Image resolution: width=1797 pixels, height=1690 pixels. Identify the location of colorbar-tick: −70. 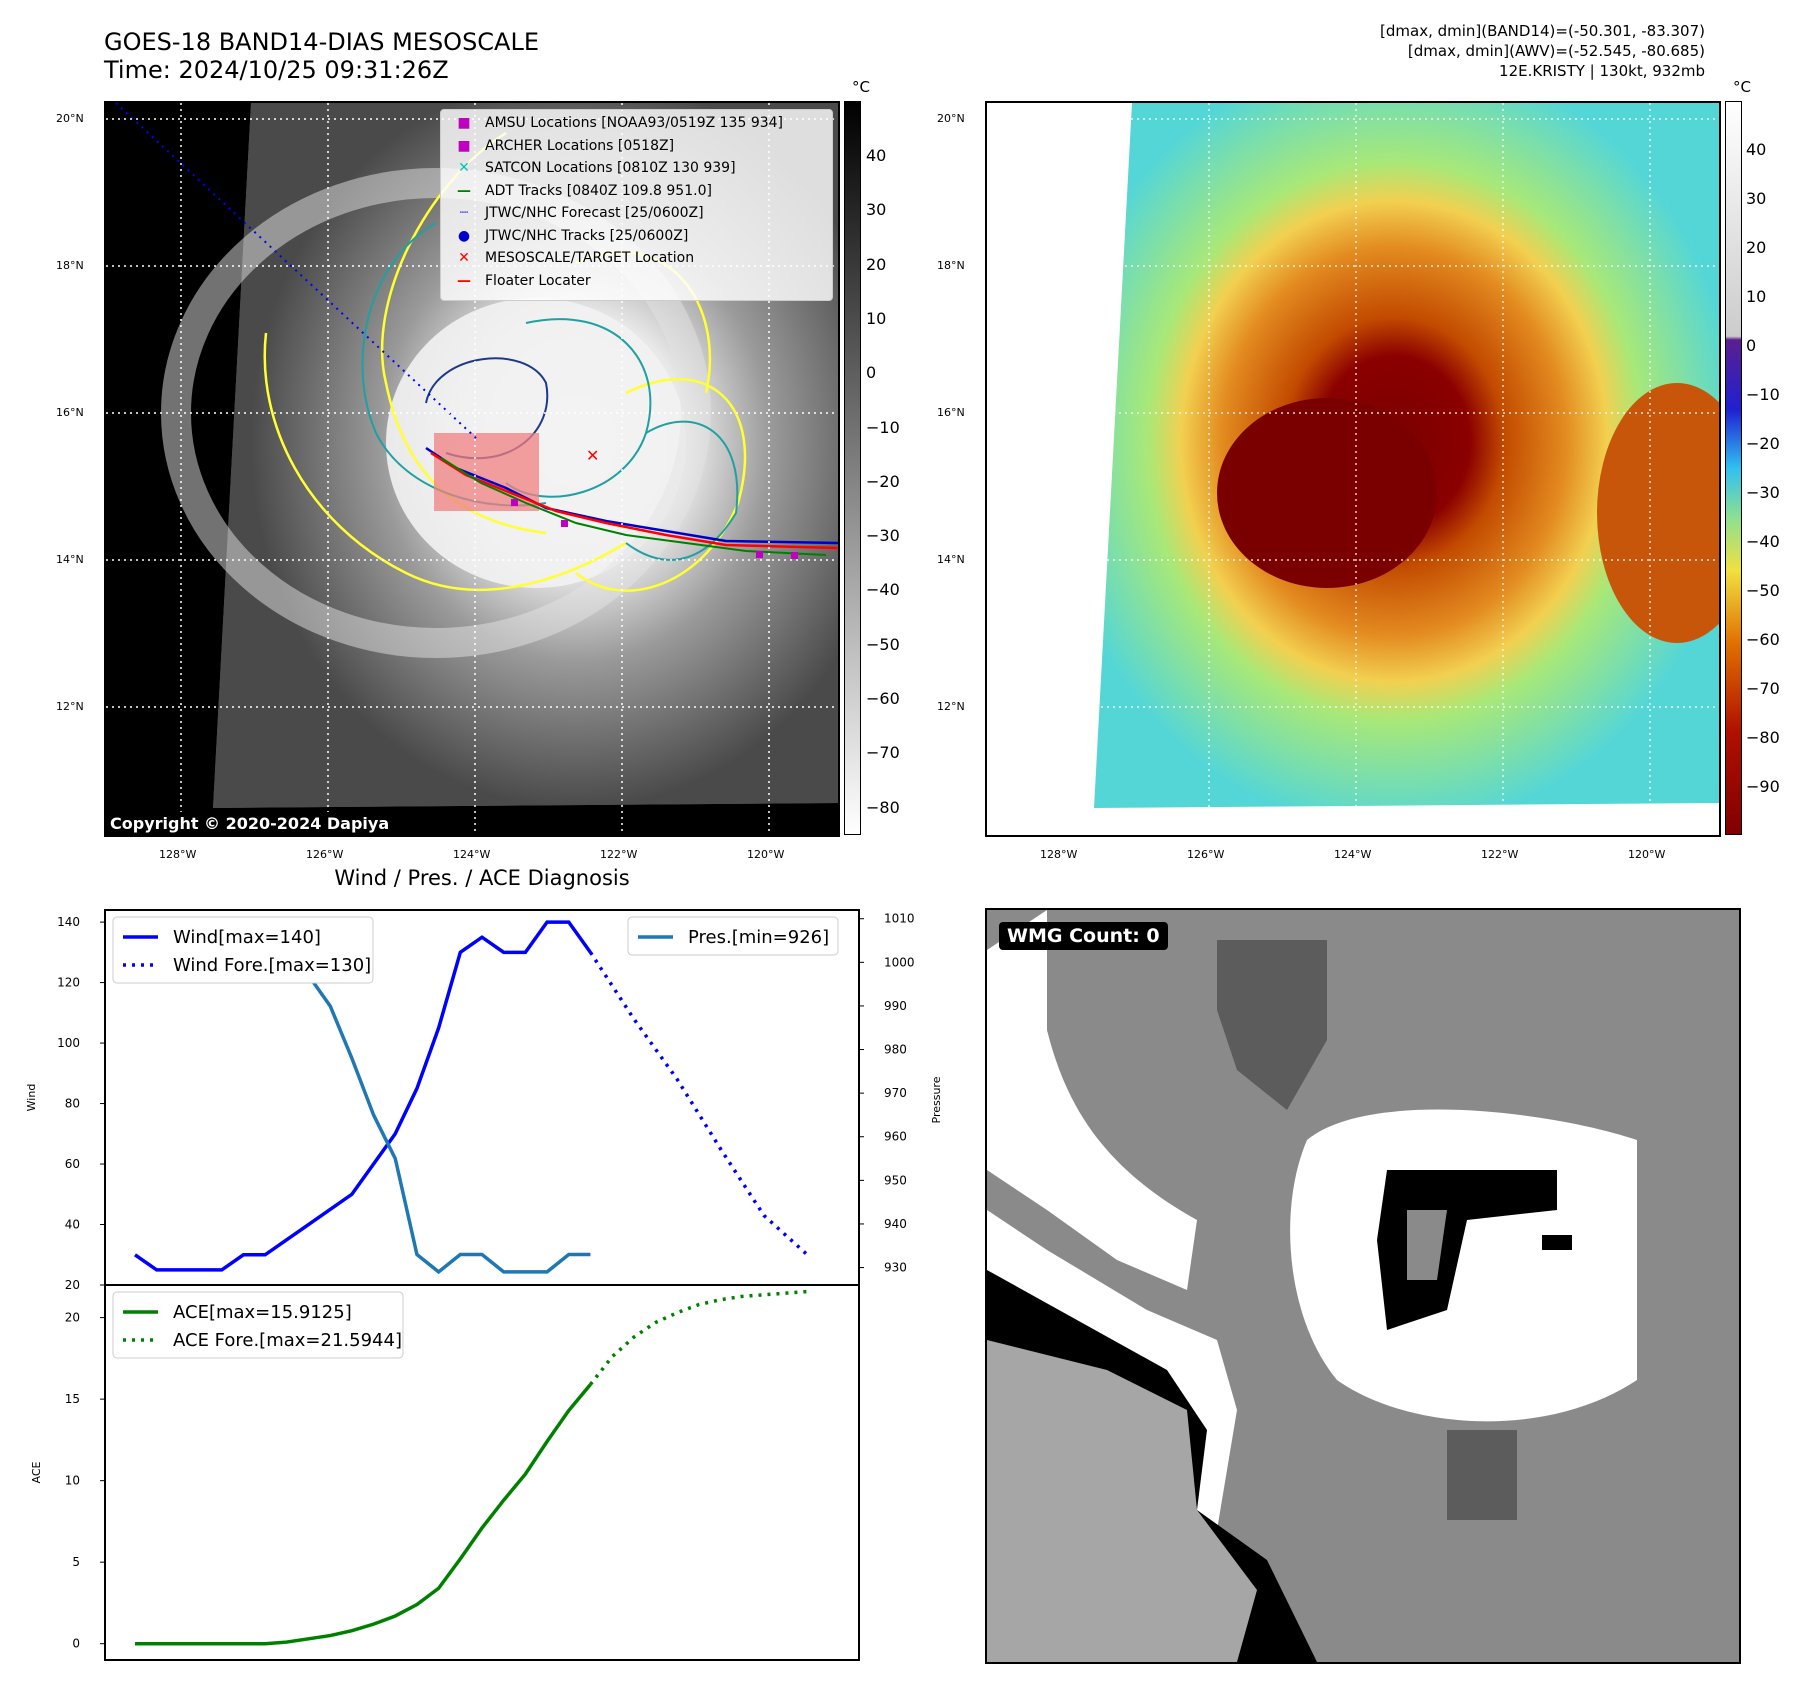
(1763, 688).